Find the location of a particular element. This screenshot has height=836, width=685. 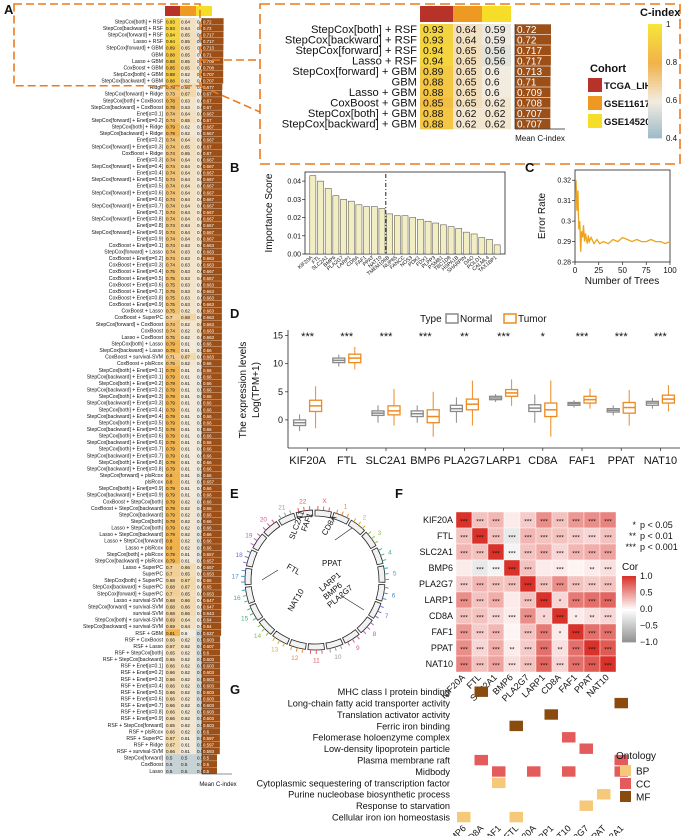

row-label: NAT10 is located at coordinates (439, 664).